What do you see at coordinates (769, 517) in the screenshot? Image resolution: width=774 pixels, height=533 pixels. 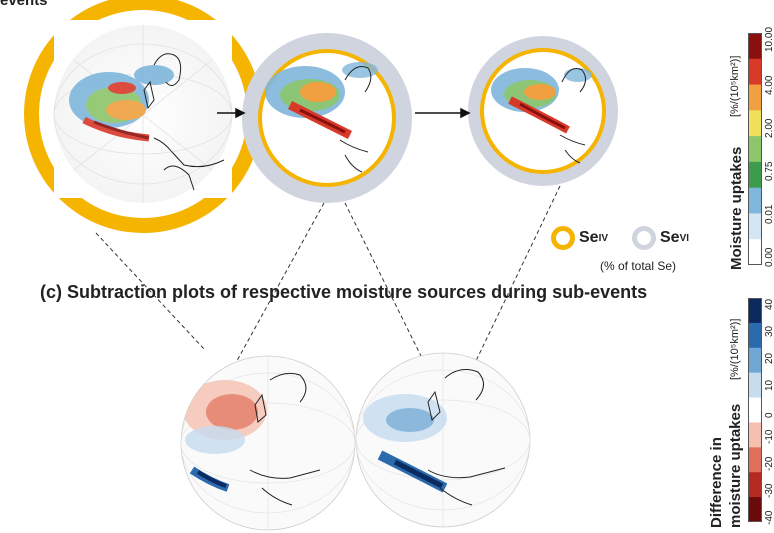 I see `colorbar-tick-label: -40` at bounding box center [769, 517].